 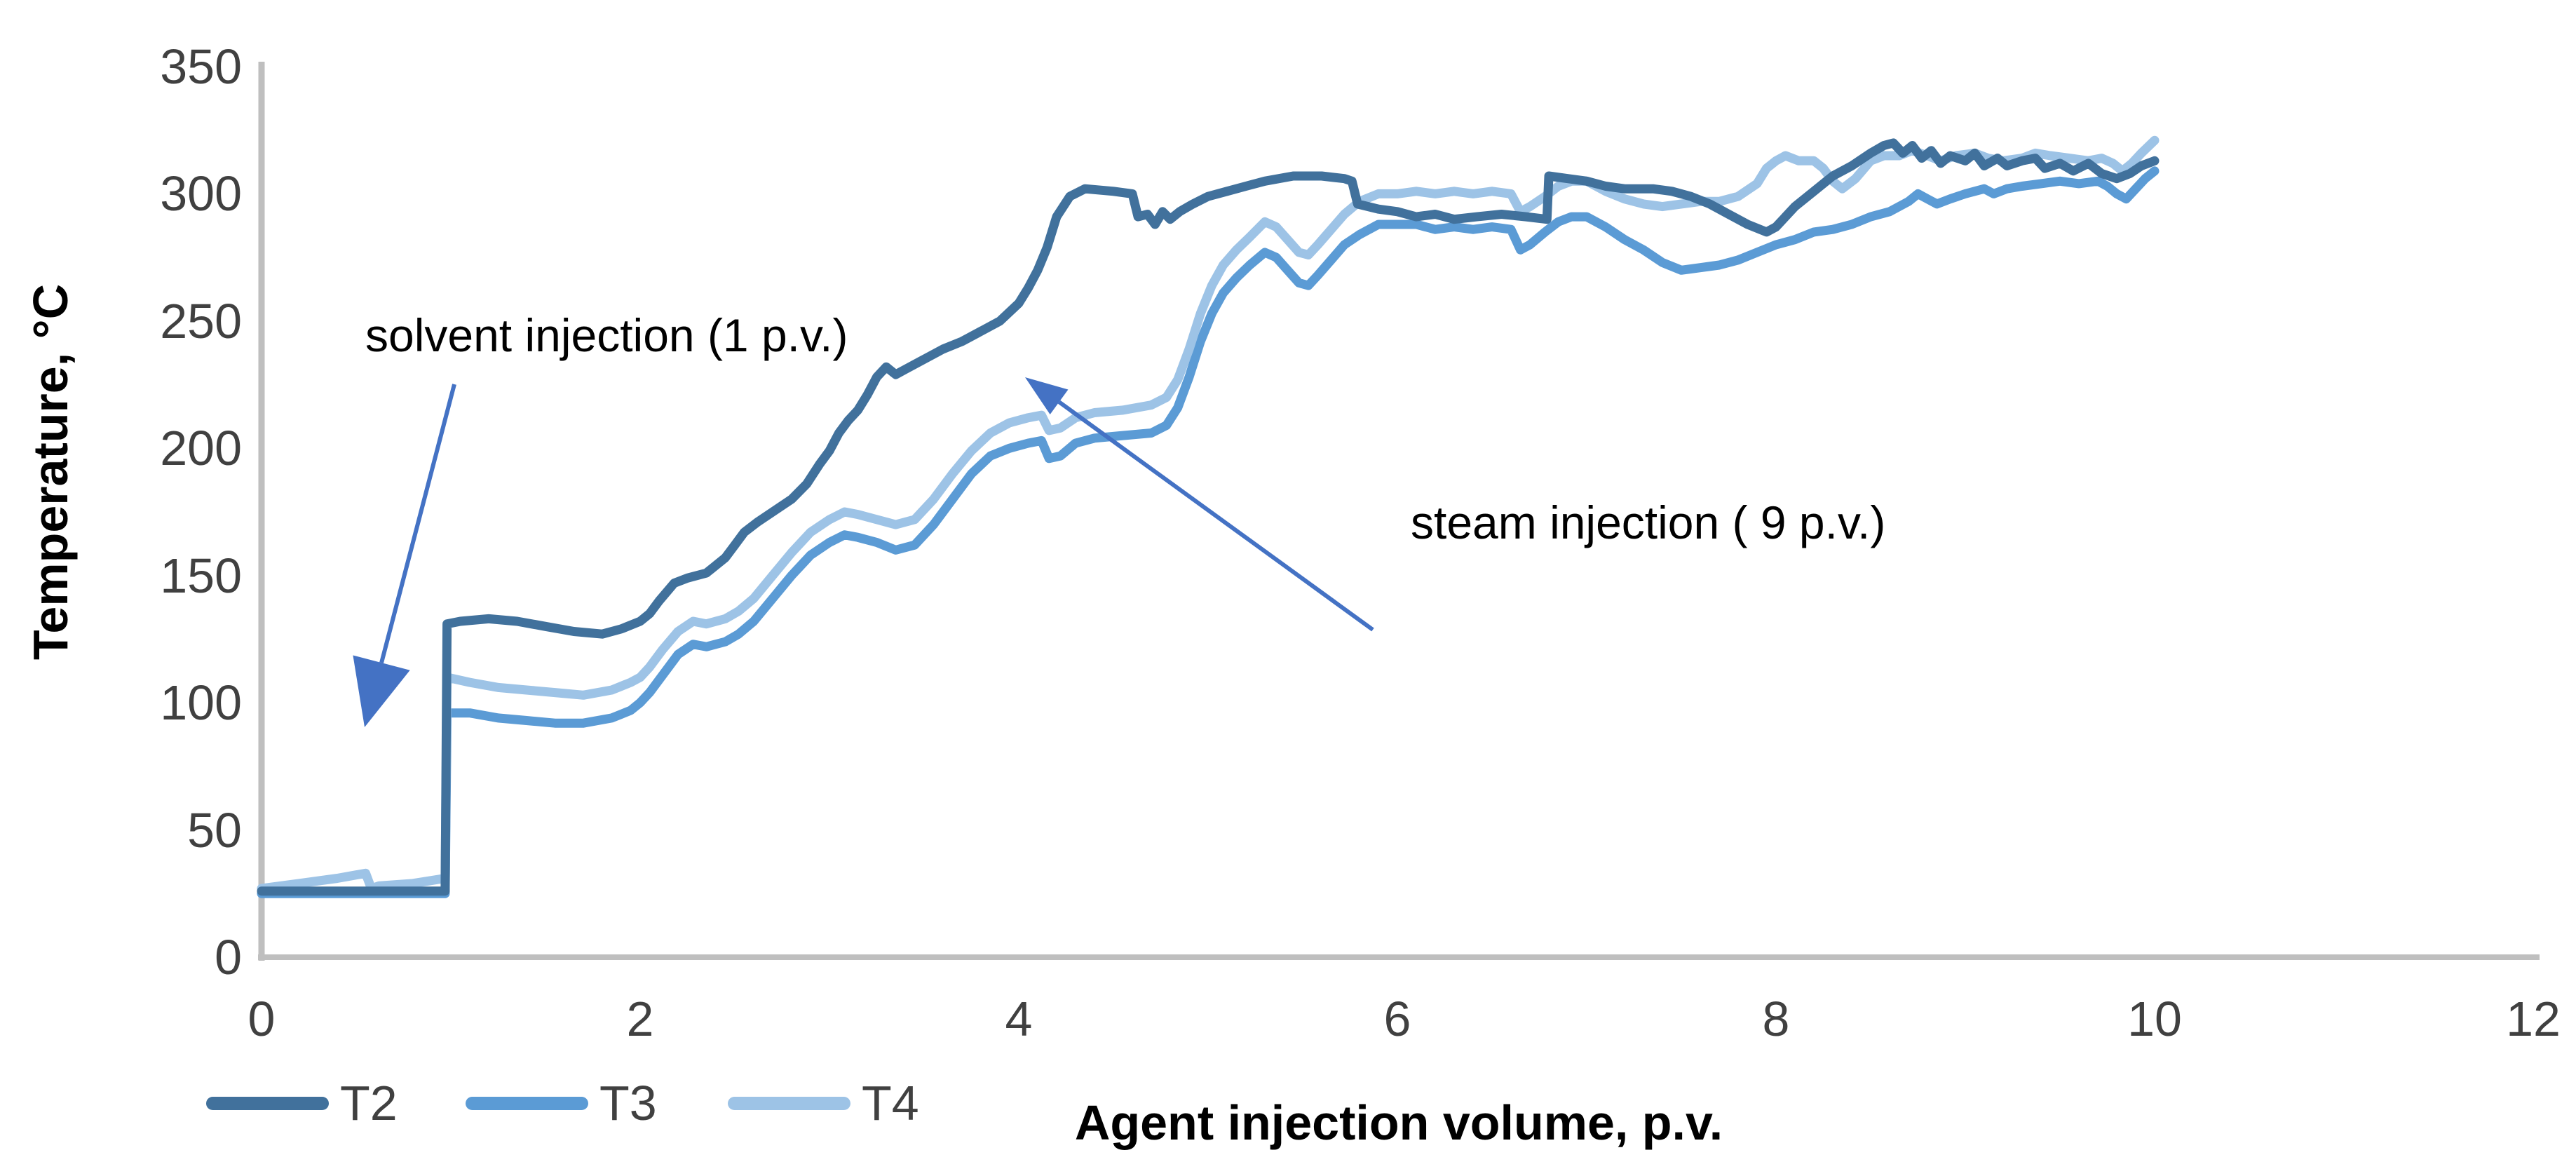 What do you see at coordinates (417, 523) in the screenshot?
I see `solvent-arrow-line` at bounding box center [417, 523].